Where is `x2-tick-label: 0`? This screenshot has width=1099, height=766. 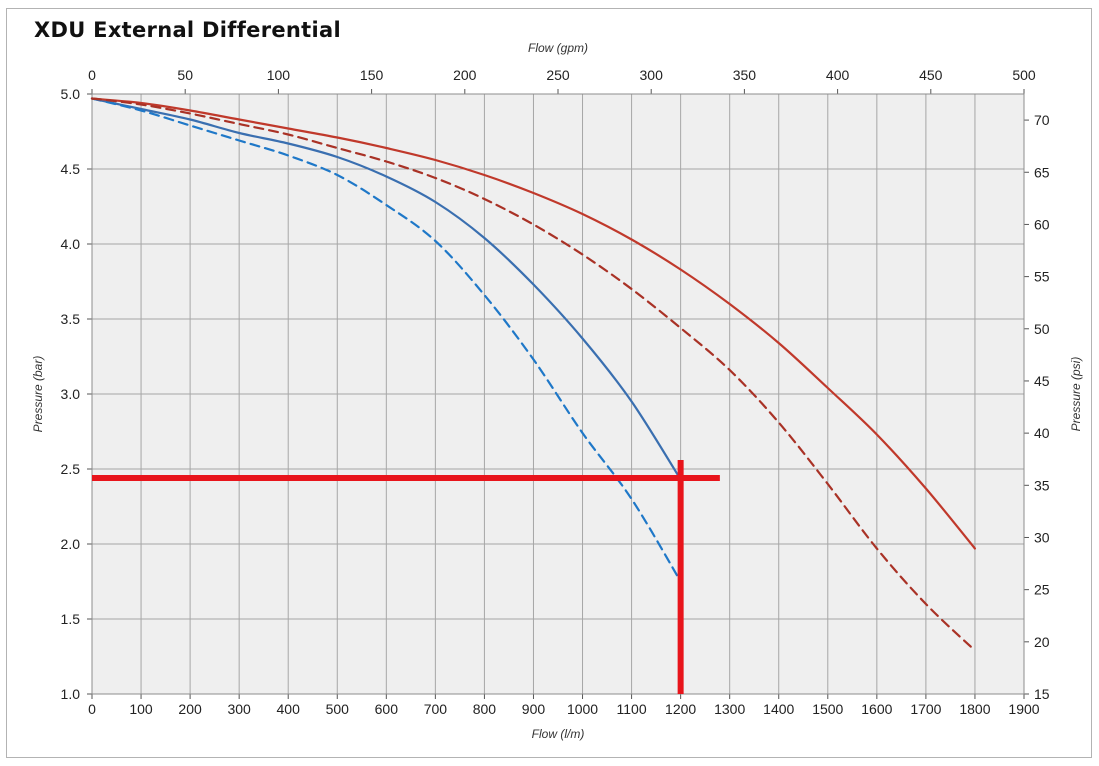
x2-tick-label: 0 is located at coordinates (92, 75).